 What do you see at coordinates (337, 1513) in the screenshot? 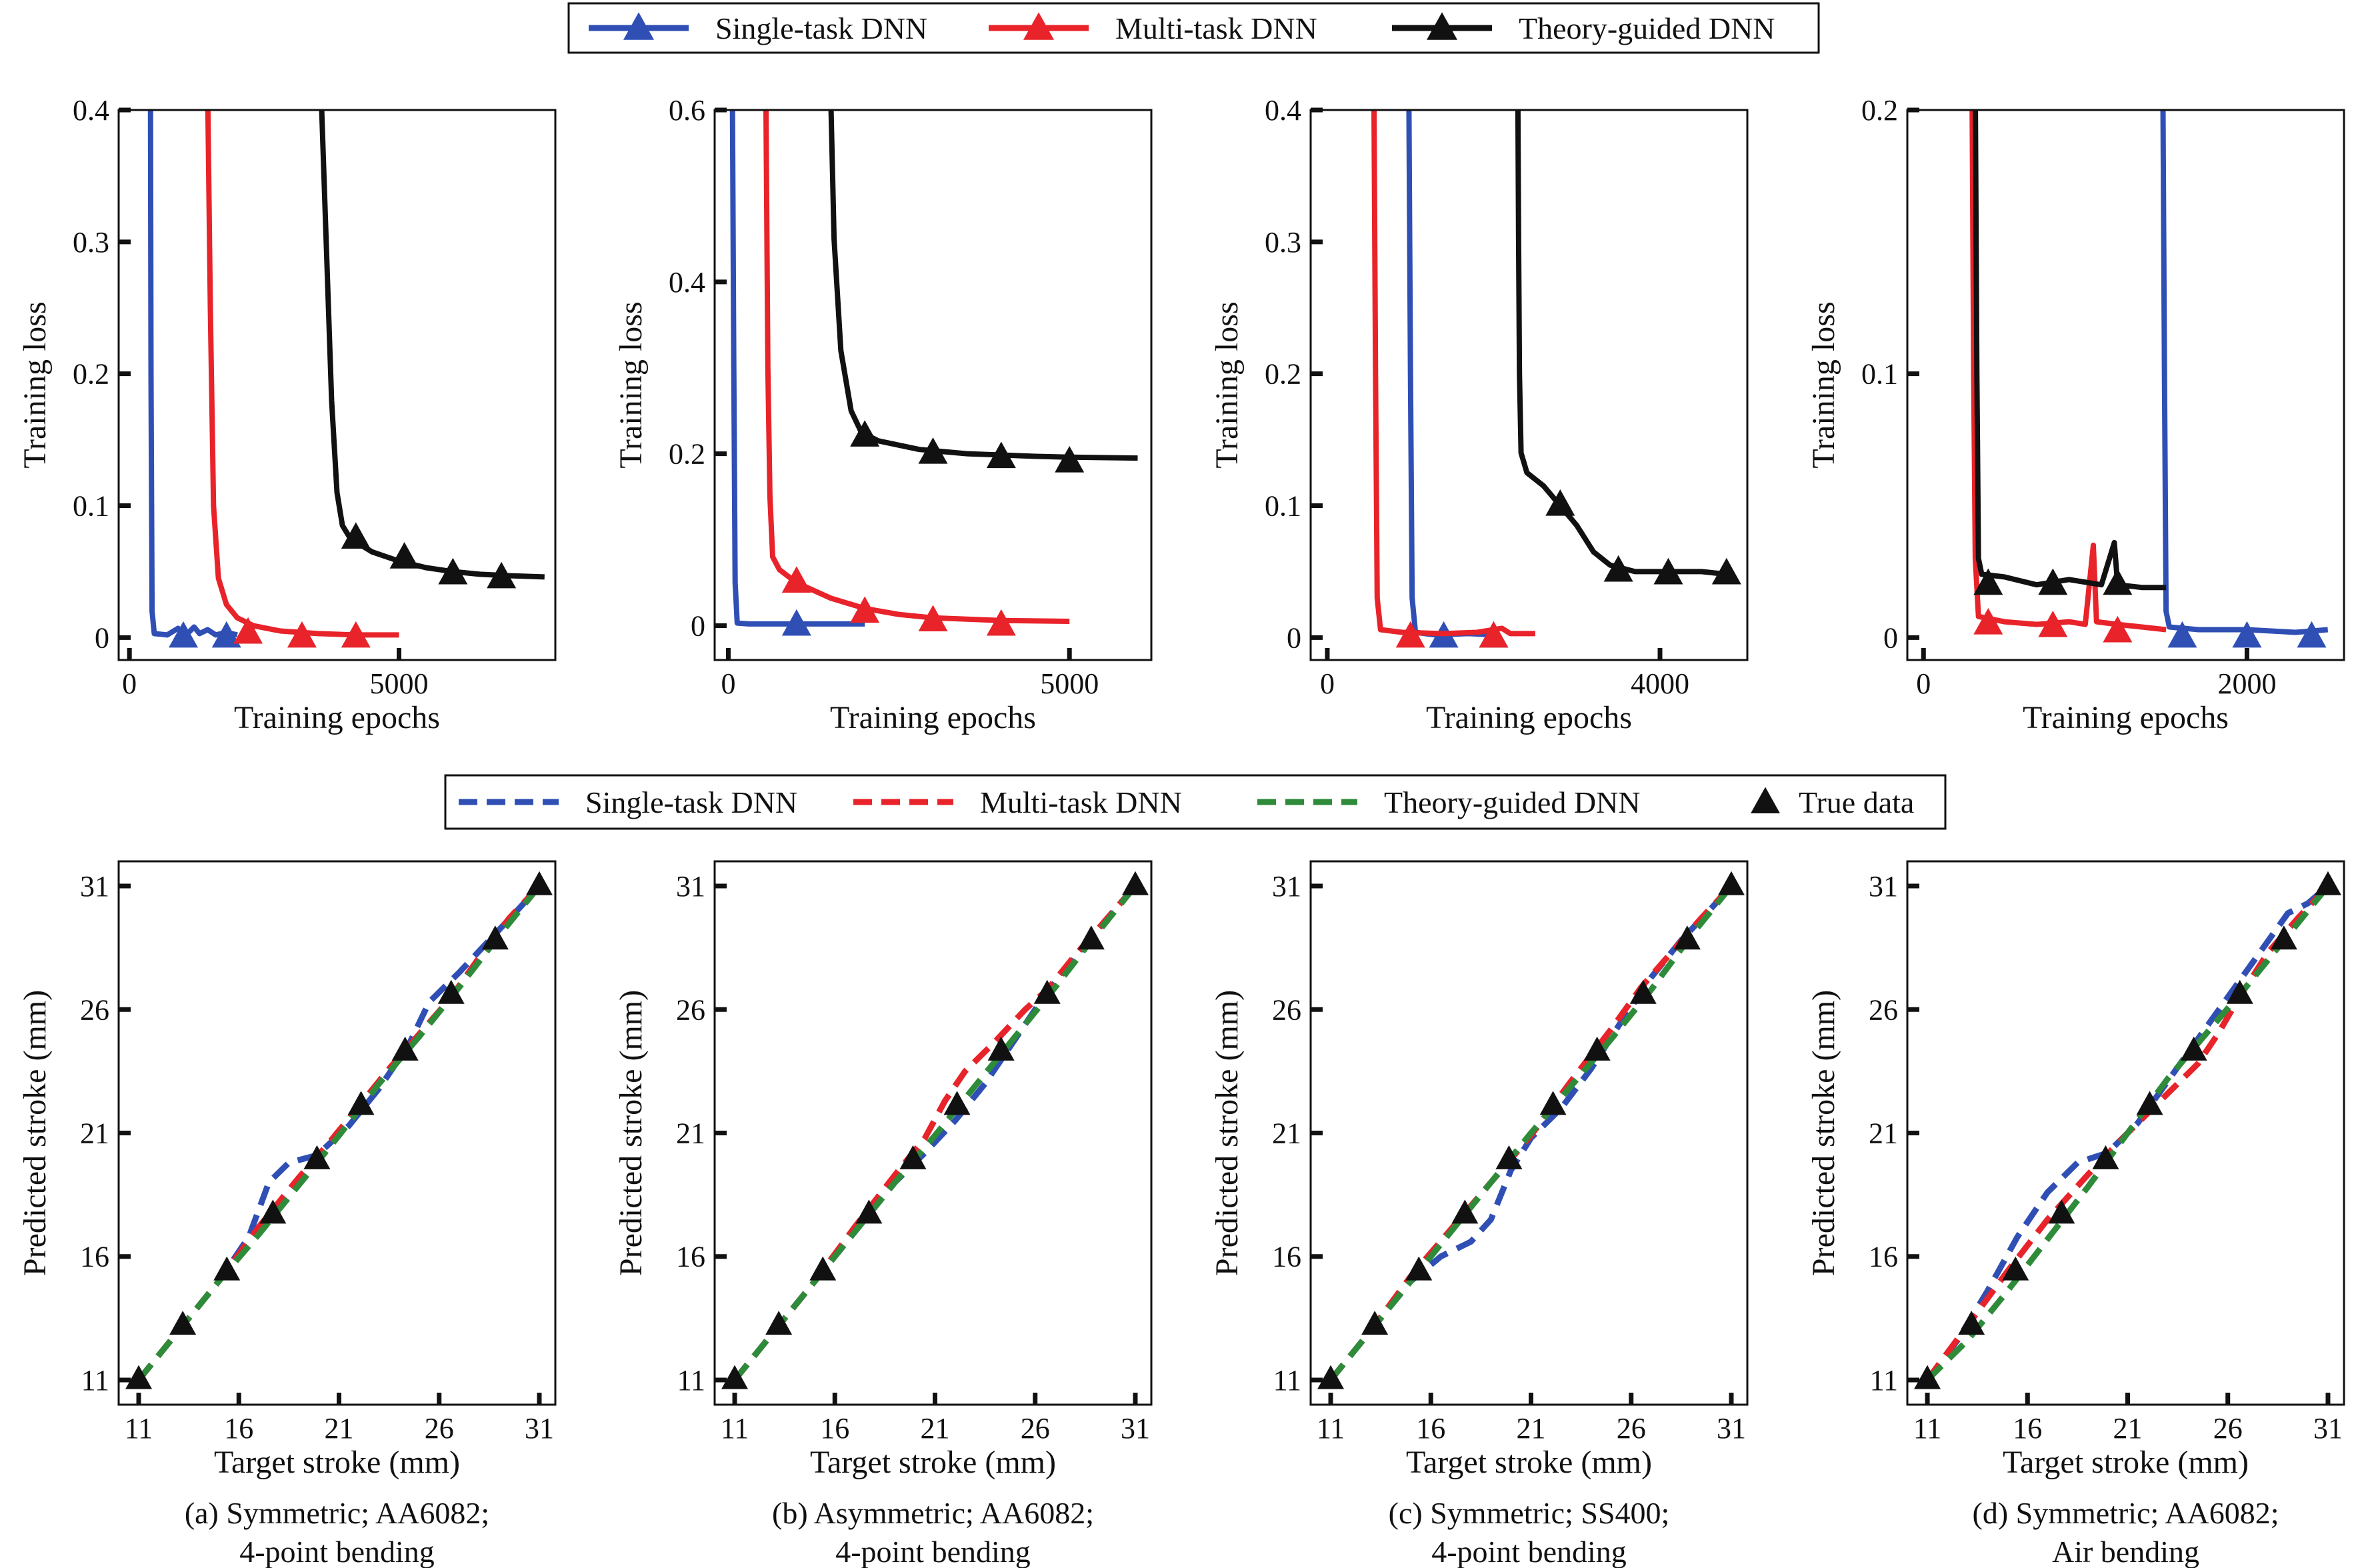
I see `caption-line-1: (a) Symmetric; AA6082;` at bounding box center [337, 1513].